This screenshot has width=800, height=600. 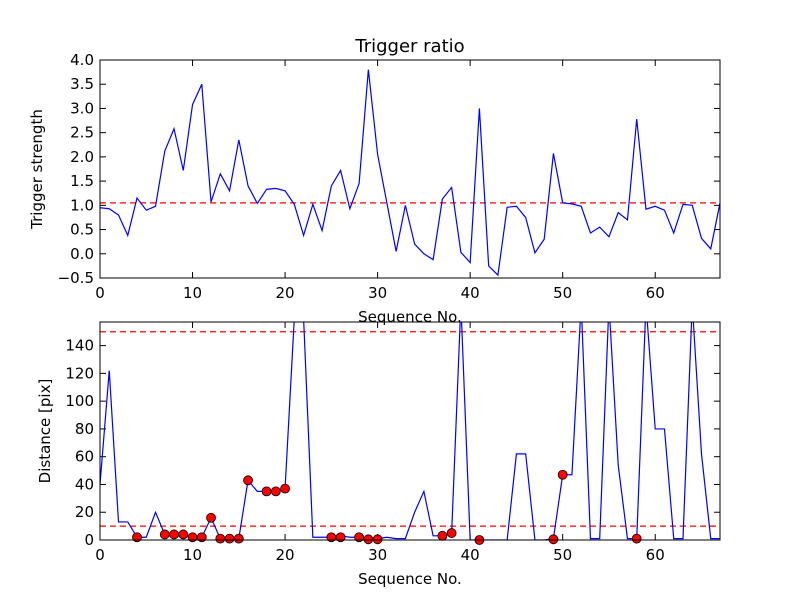 What do you see at coordinates (76, 278) in the screenshot?
I see `y-tick-label: −0.5` at bounding box center [76, 278].